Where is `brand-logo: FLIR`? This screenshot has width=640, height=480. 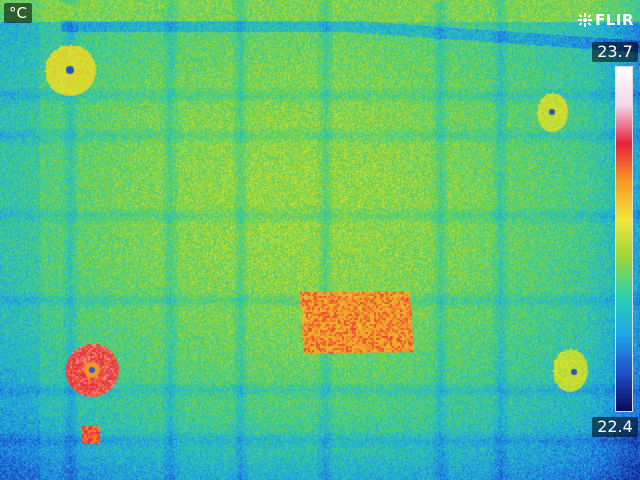 brand-logo: FLIR is located at coordinates (606, 20).